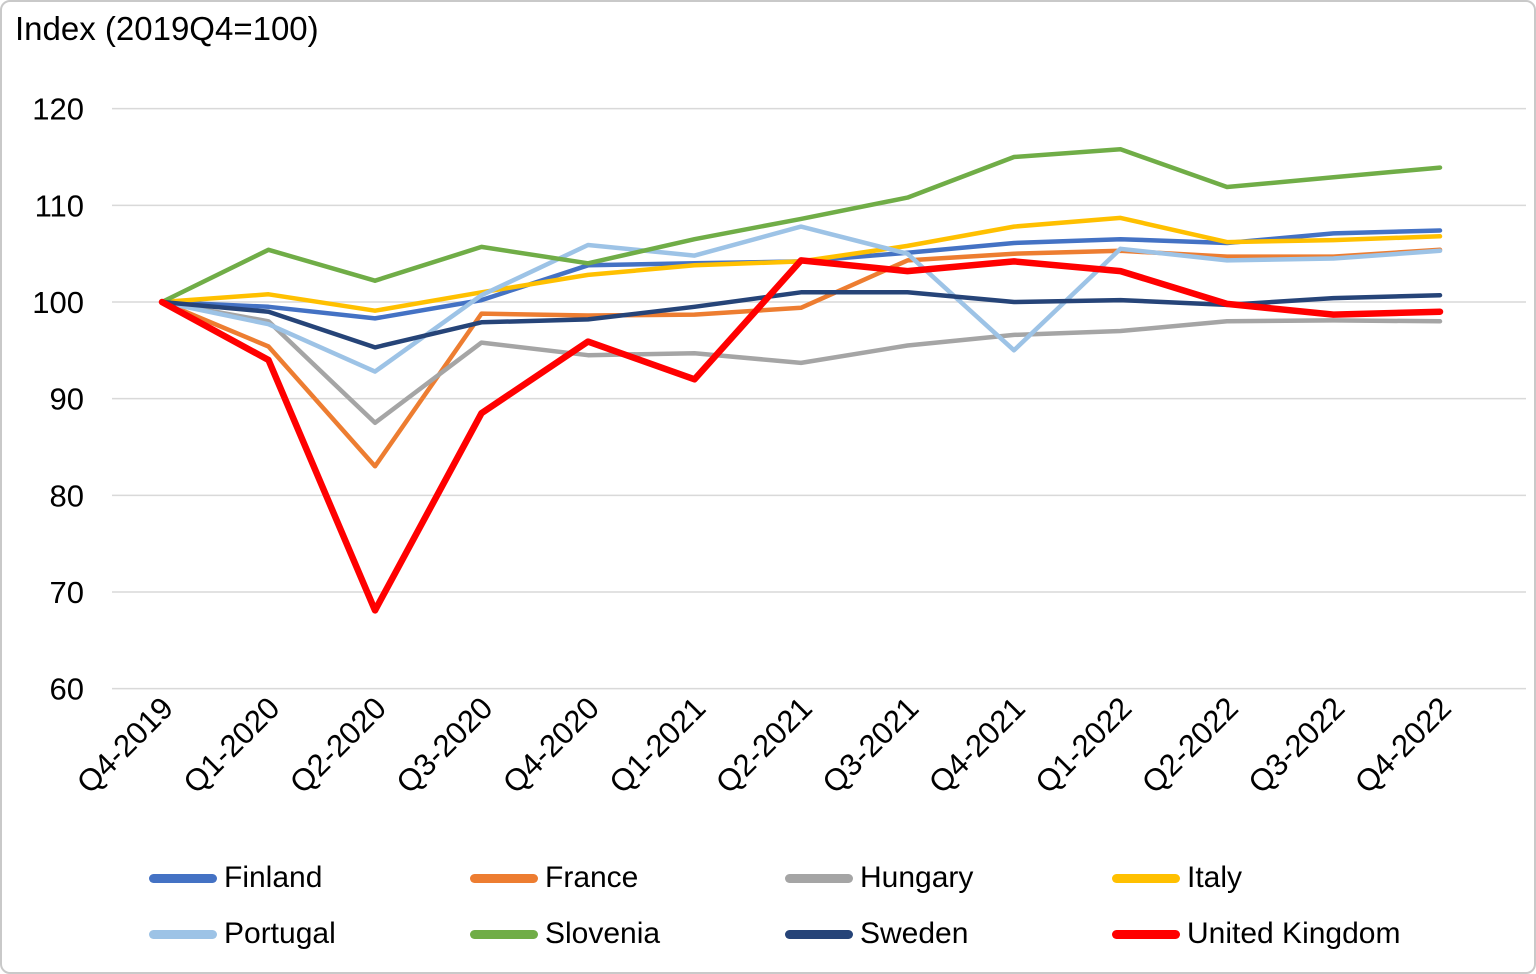 The width and height of the screenshot is (1536, 974). I want to click on legend-item-portugal: Portugal, so click(242, 933).